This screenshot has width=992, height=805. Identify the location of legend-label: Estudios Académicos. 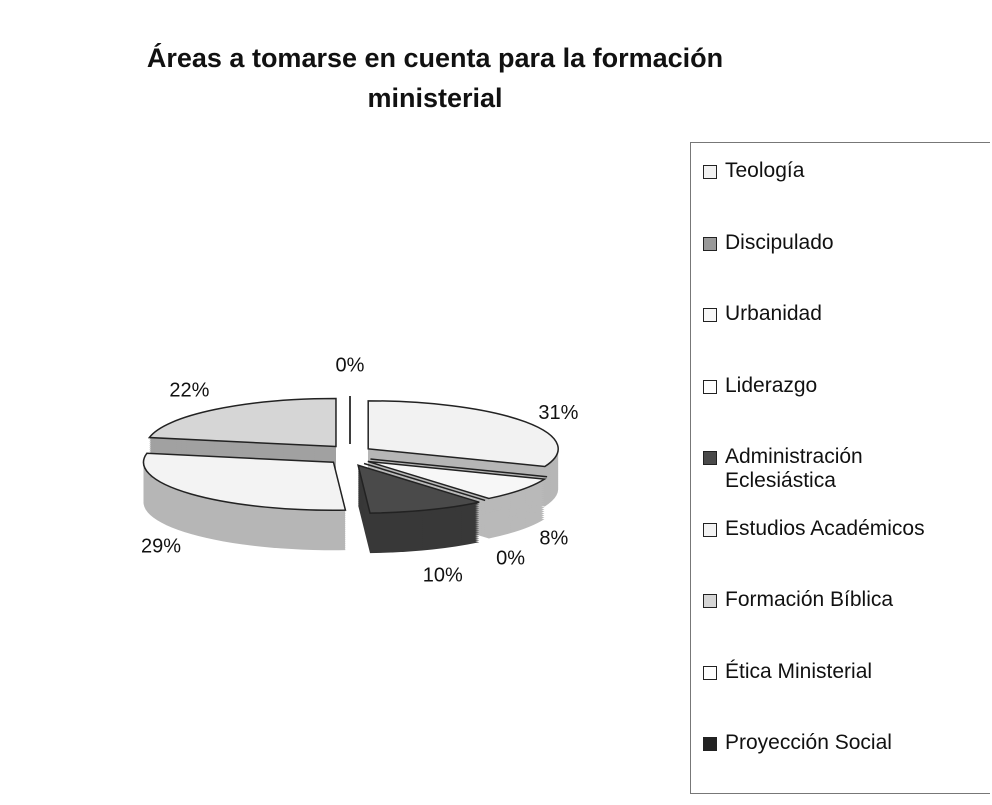
(825, 528).